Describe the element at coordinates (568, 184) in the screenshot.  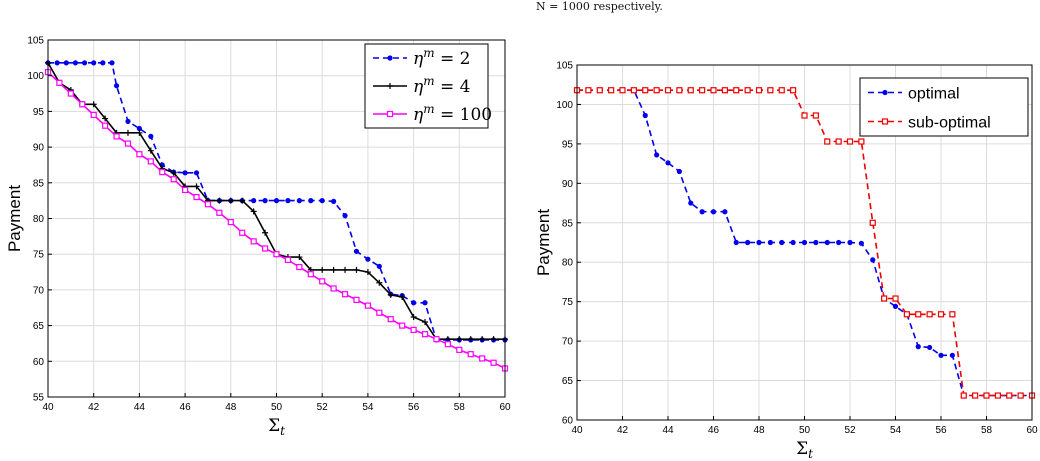
I see `y-tick-label: 90` at that location.